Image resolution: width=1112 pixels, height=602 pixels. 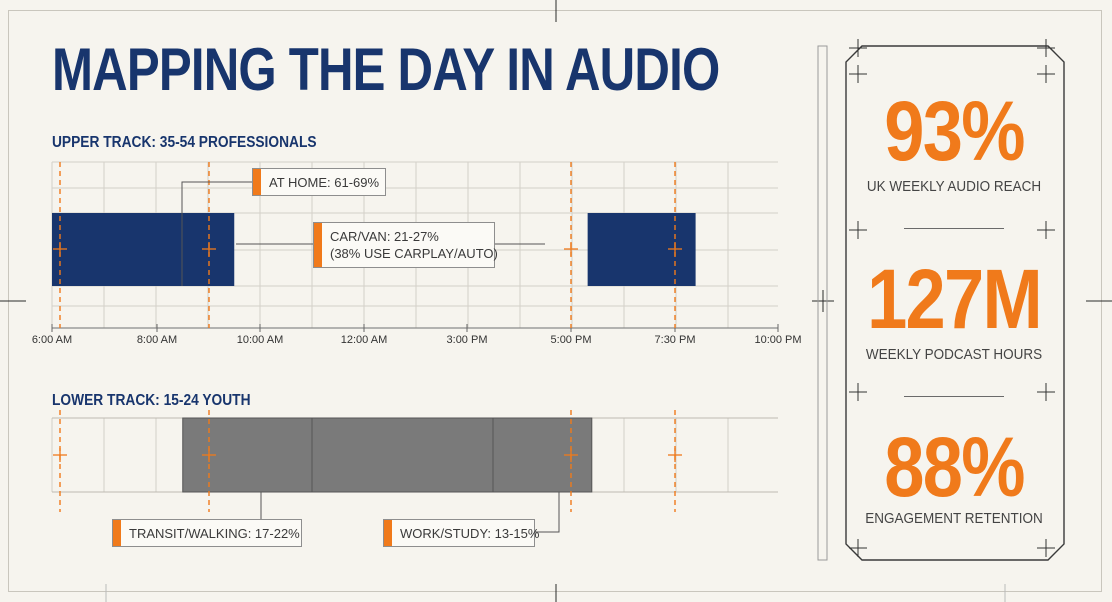 I want to click on stat-retention-value: 88%, so click(x=954, y=467).